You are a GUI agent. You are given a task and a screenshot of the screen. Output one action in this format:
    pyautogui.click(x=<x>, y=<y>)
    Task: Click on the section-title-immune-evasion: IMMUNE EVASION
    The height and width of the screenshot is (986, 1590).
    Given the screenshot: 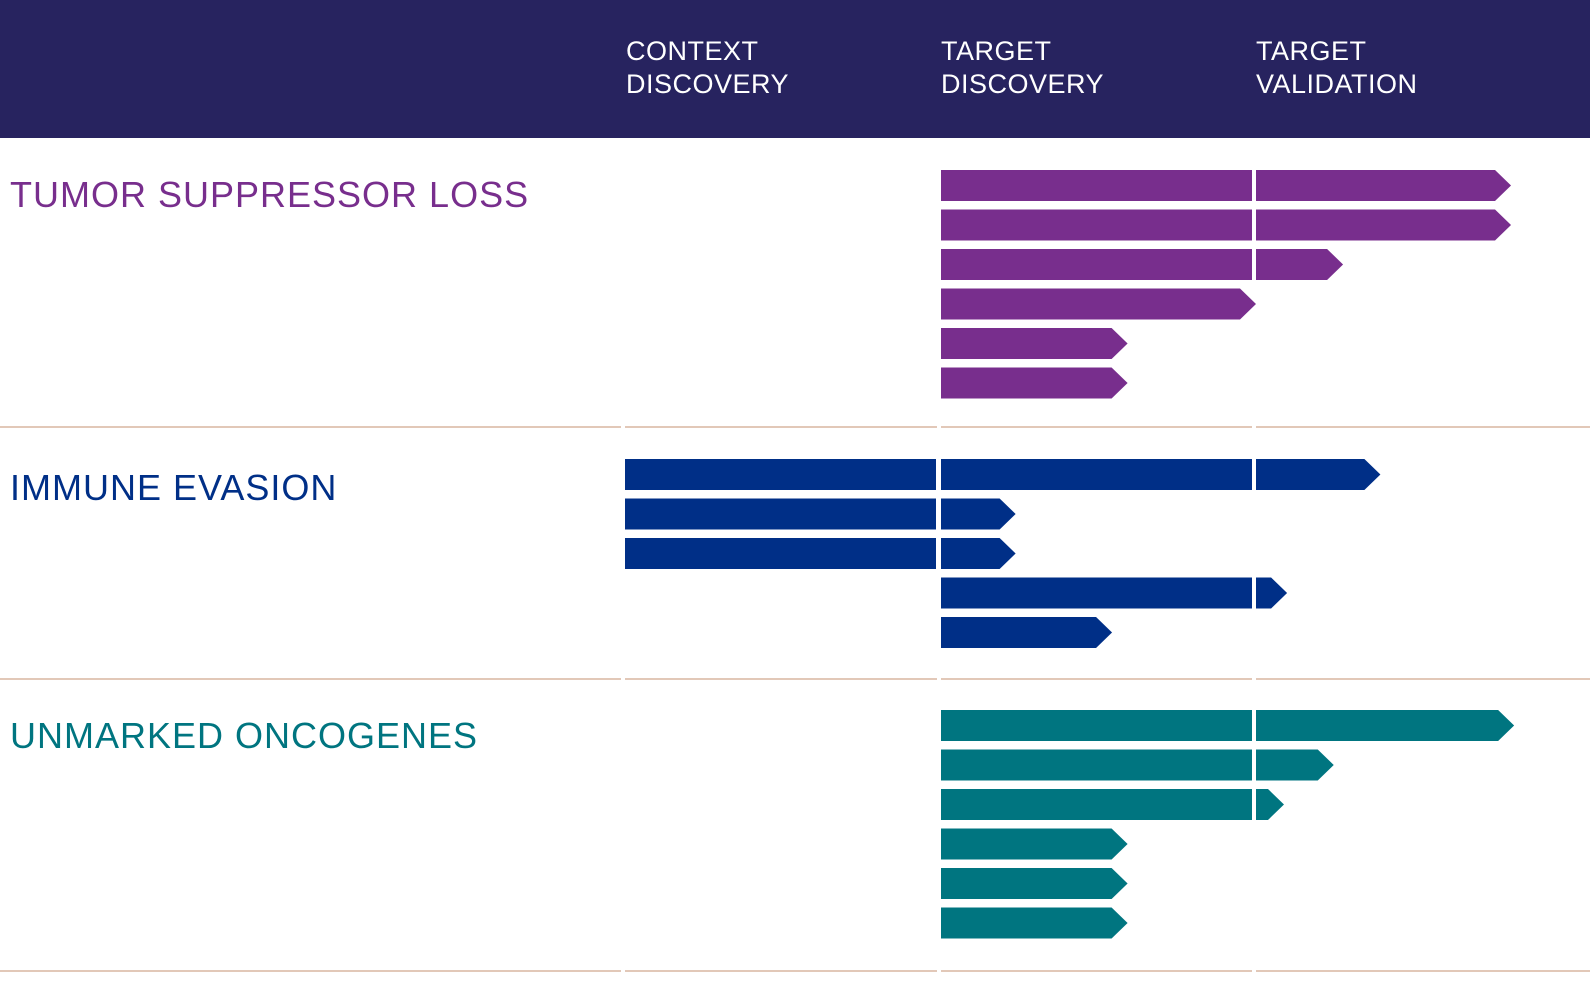 What is the action you would take?
    pyautogui.click(x=174, y=487)
    